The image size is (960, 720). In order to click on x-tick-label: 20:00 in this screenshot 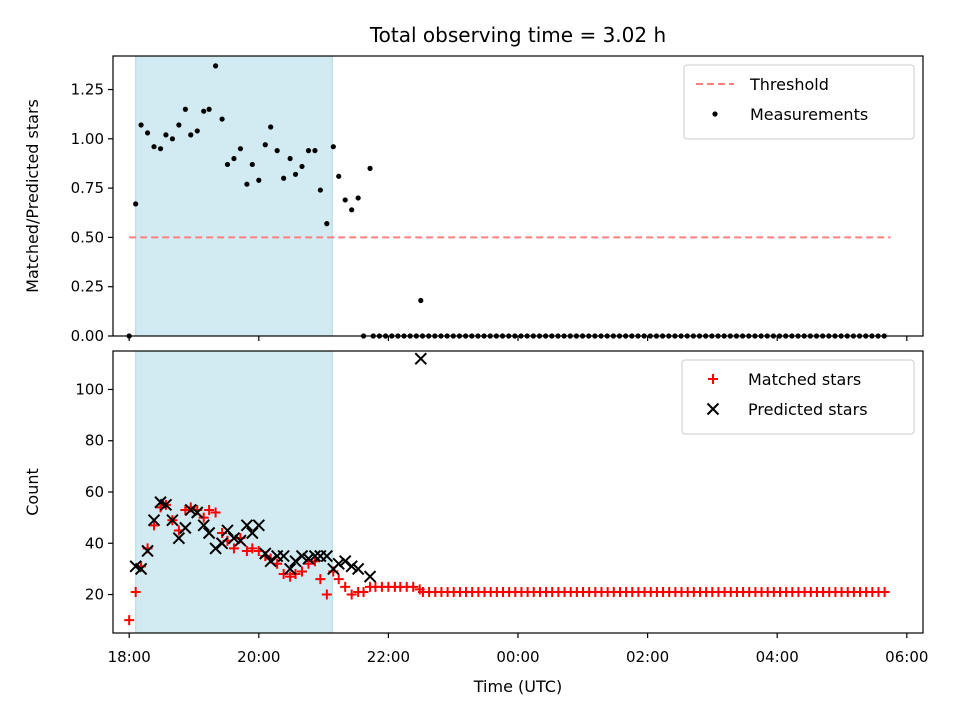, I will do `click(258, 657)`.